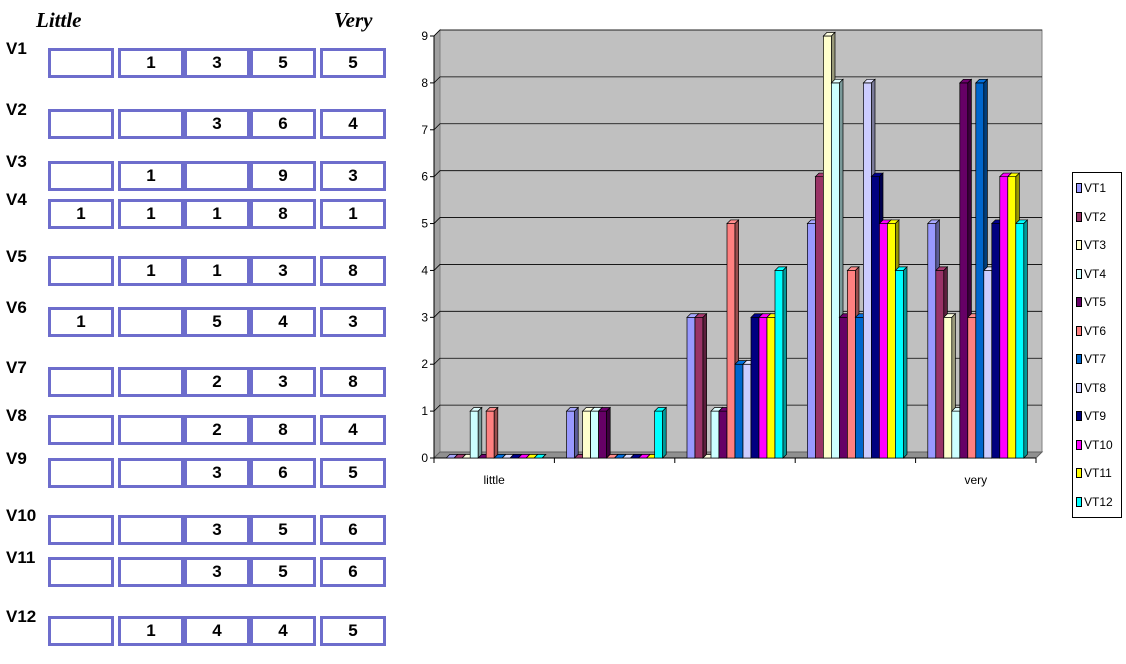 This screenshot has width=1126, height=664. I want to click on legend-item: VT7, so click(1091, 359).